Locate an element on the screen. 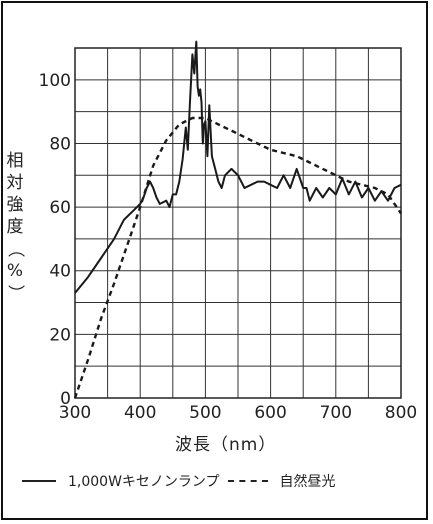 This screenshot has height=524, width=433. y-tick-label: 80 is located at coordinates (60, 144).